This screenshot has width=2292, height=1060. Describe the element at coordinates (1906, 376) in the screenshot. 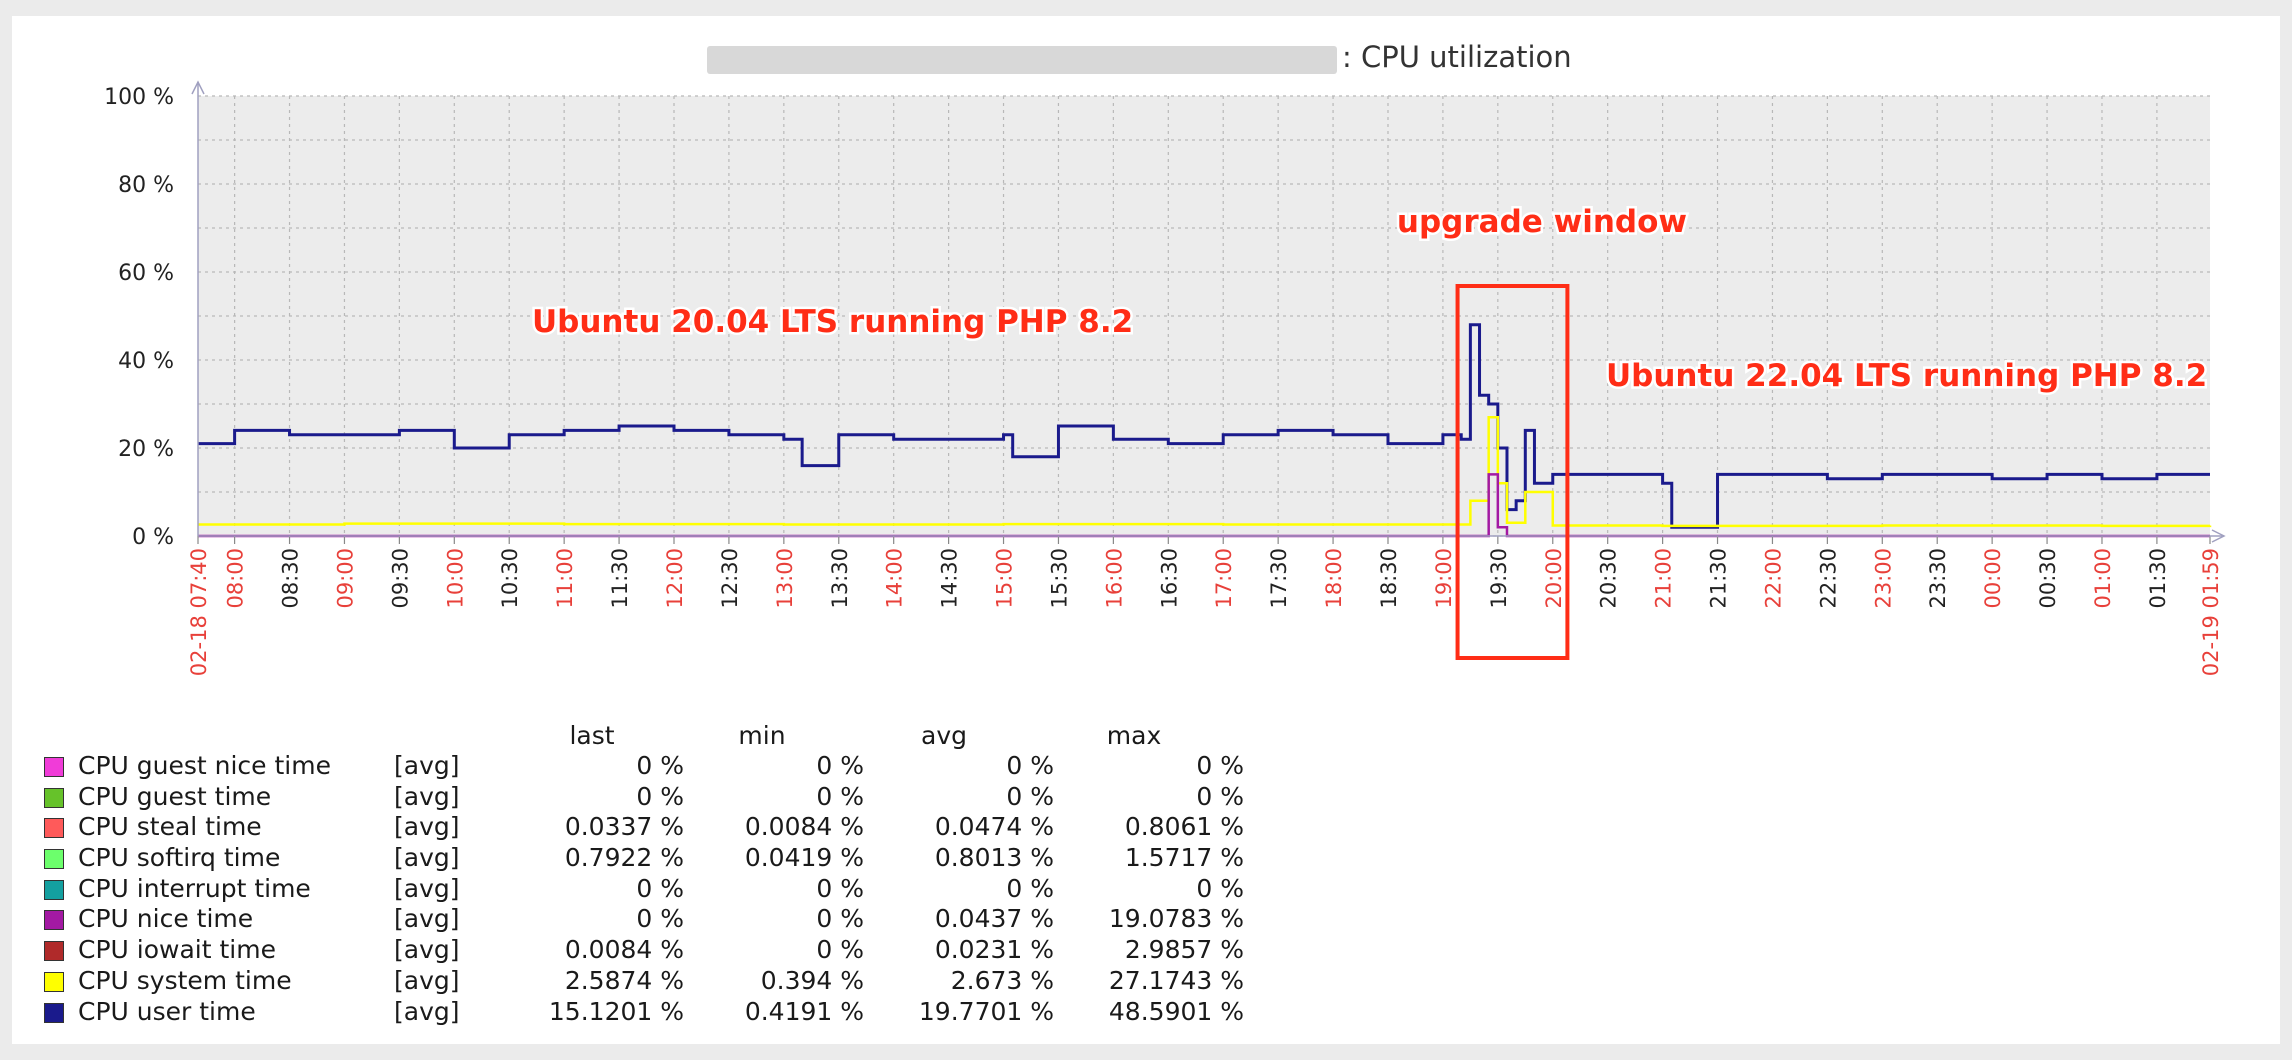

I see `annotation-label: Ubuntu 22.04 LTS running PHP 8.2` at that location.